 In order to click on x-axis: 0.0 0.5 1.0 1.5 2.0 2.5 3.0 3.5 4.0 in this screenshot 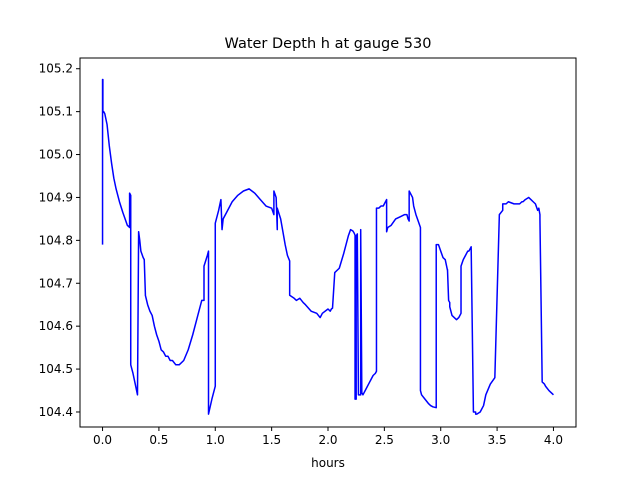, I will do `click(328, 437)`.